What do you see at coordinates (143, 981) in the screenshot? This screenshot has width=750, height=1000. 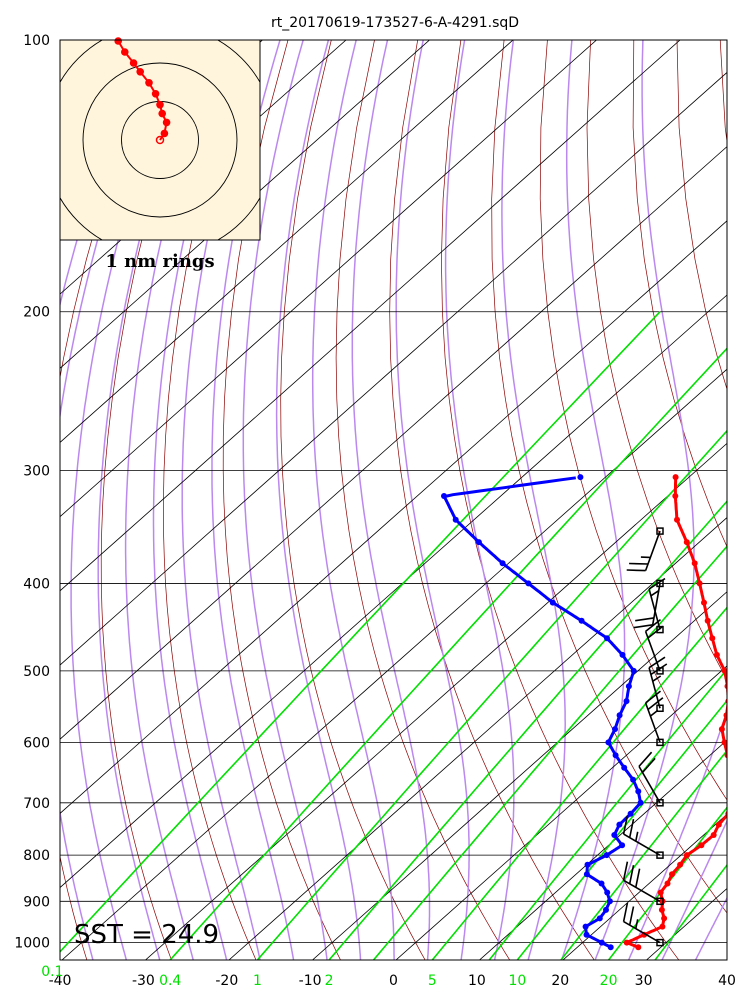 I see `x-tick-label: -30` at bounding box center [143, 981].